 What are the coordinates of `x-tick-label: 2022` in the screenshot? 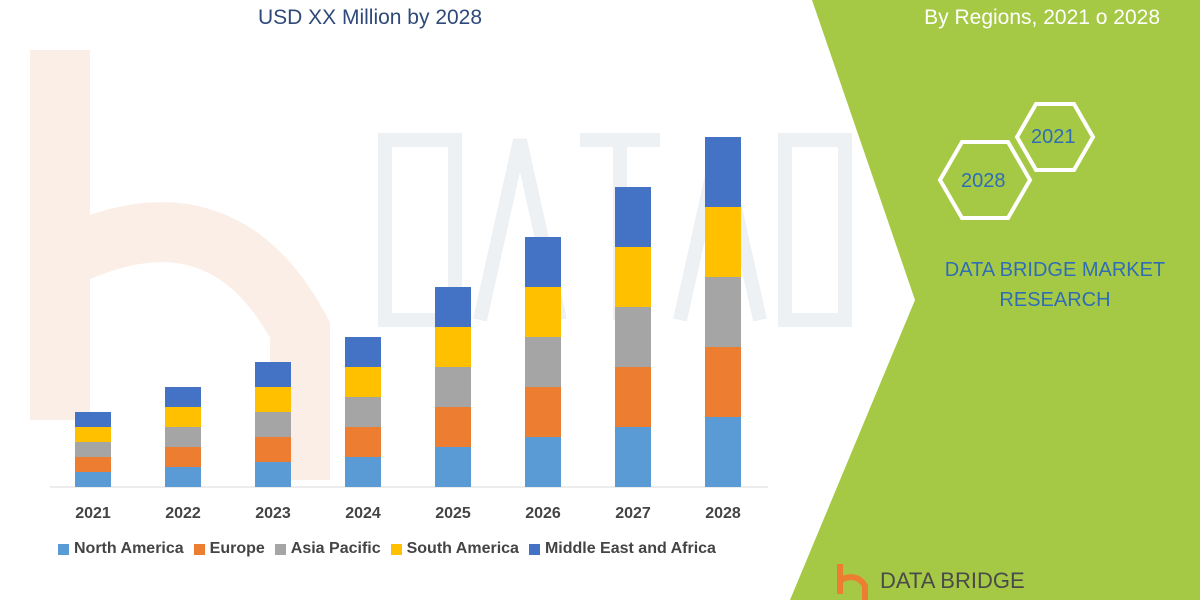 It's located at (183, 513).